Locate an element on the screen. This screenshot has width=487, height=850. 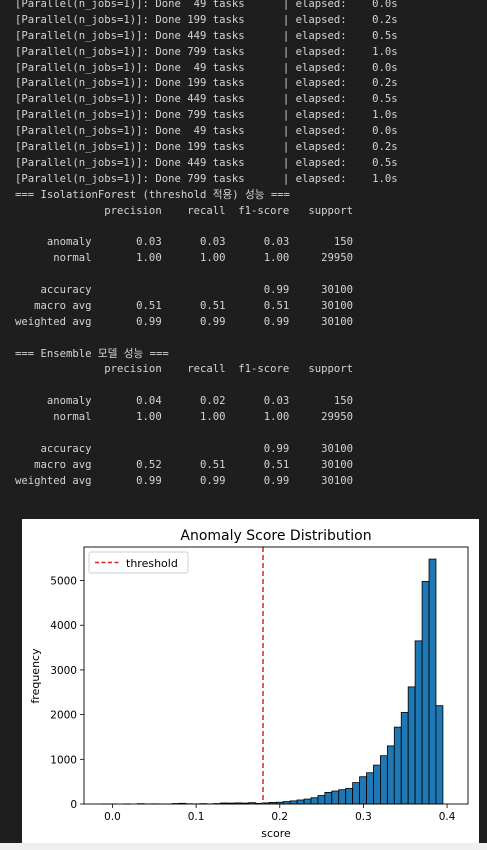
output-line: macro avg 0.51 0.51 0.51 30100 is located at coordinates (184, 305).